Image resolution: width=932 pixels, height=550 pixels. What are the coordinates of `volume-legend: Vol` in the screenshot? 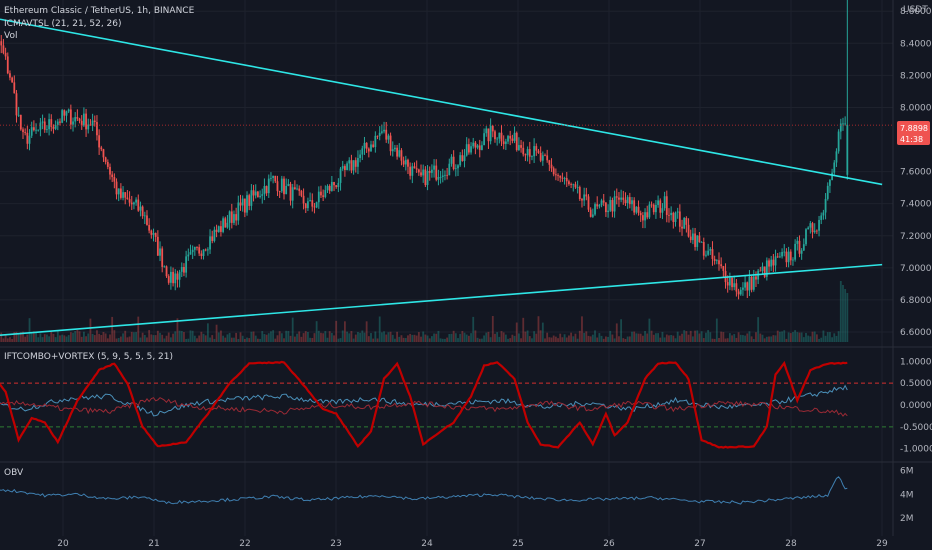 It's located at (10, 36).